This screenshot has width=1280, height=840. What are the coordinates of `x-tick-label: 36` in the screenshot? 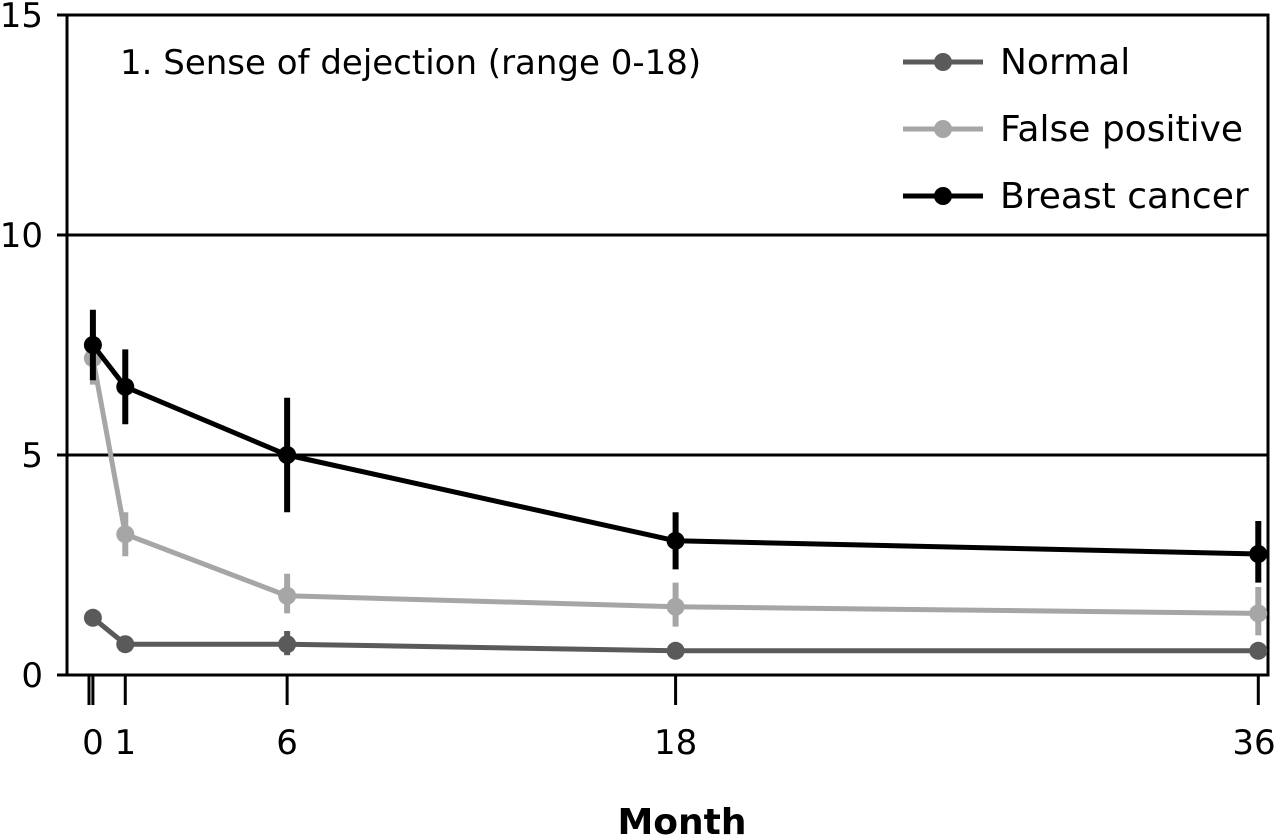 It's located at (1253, 743).